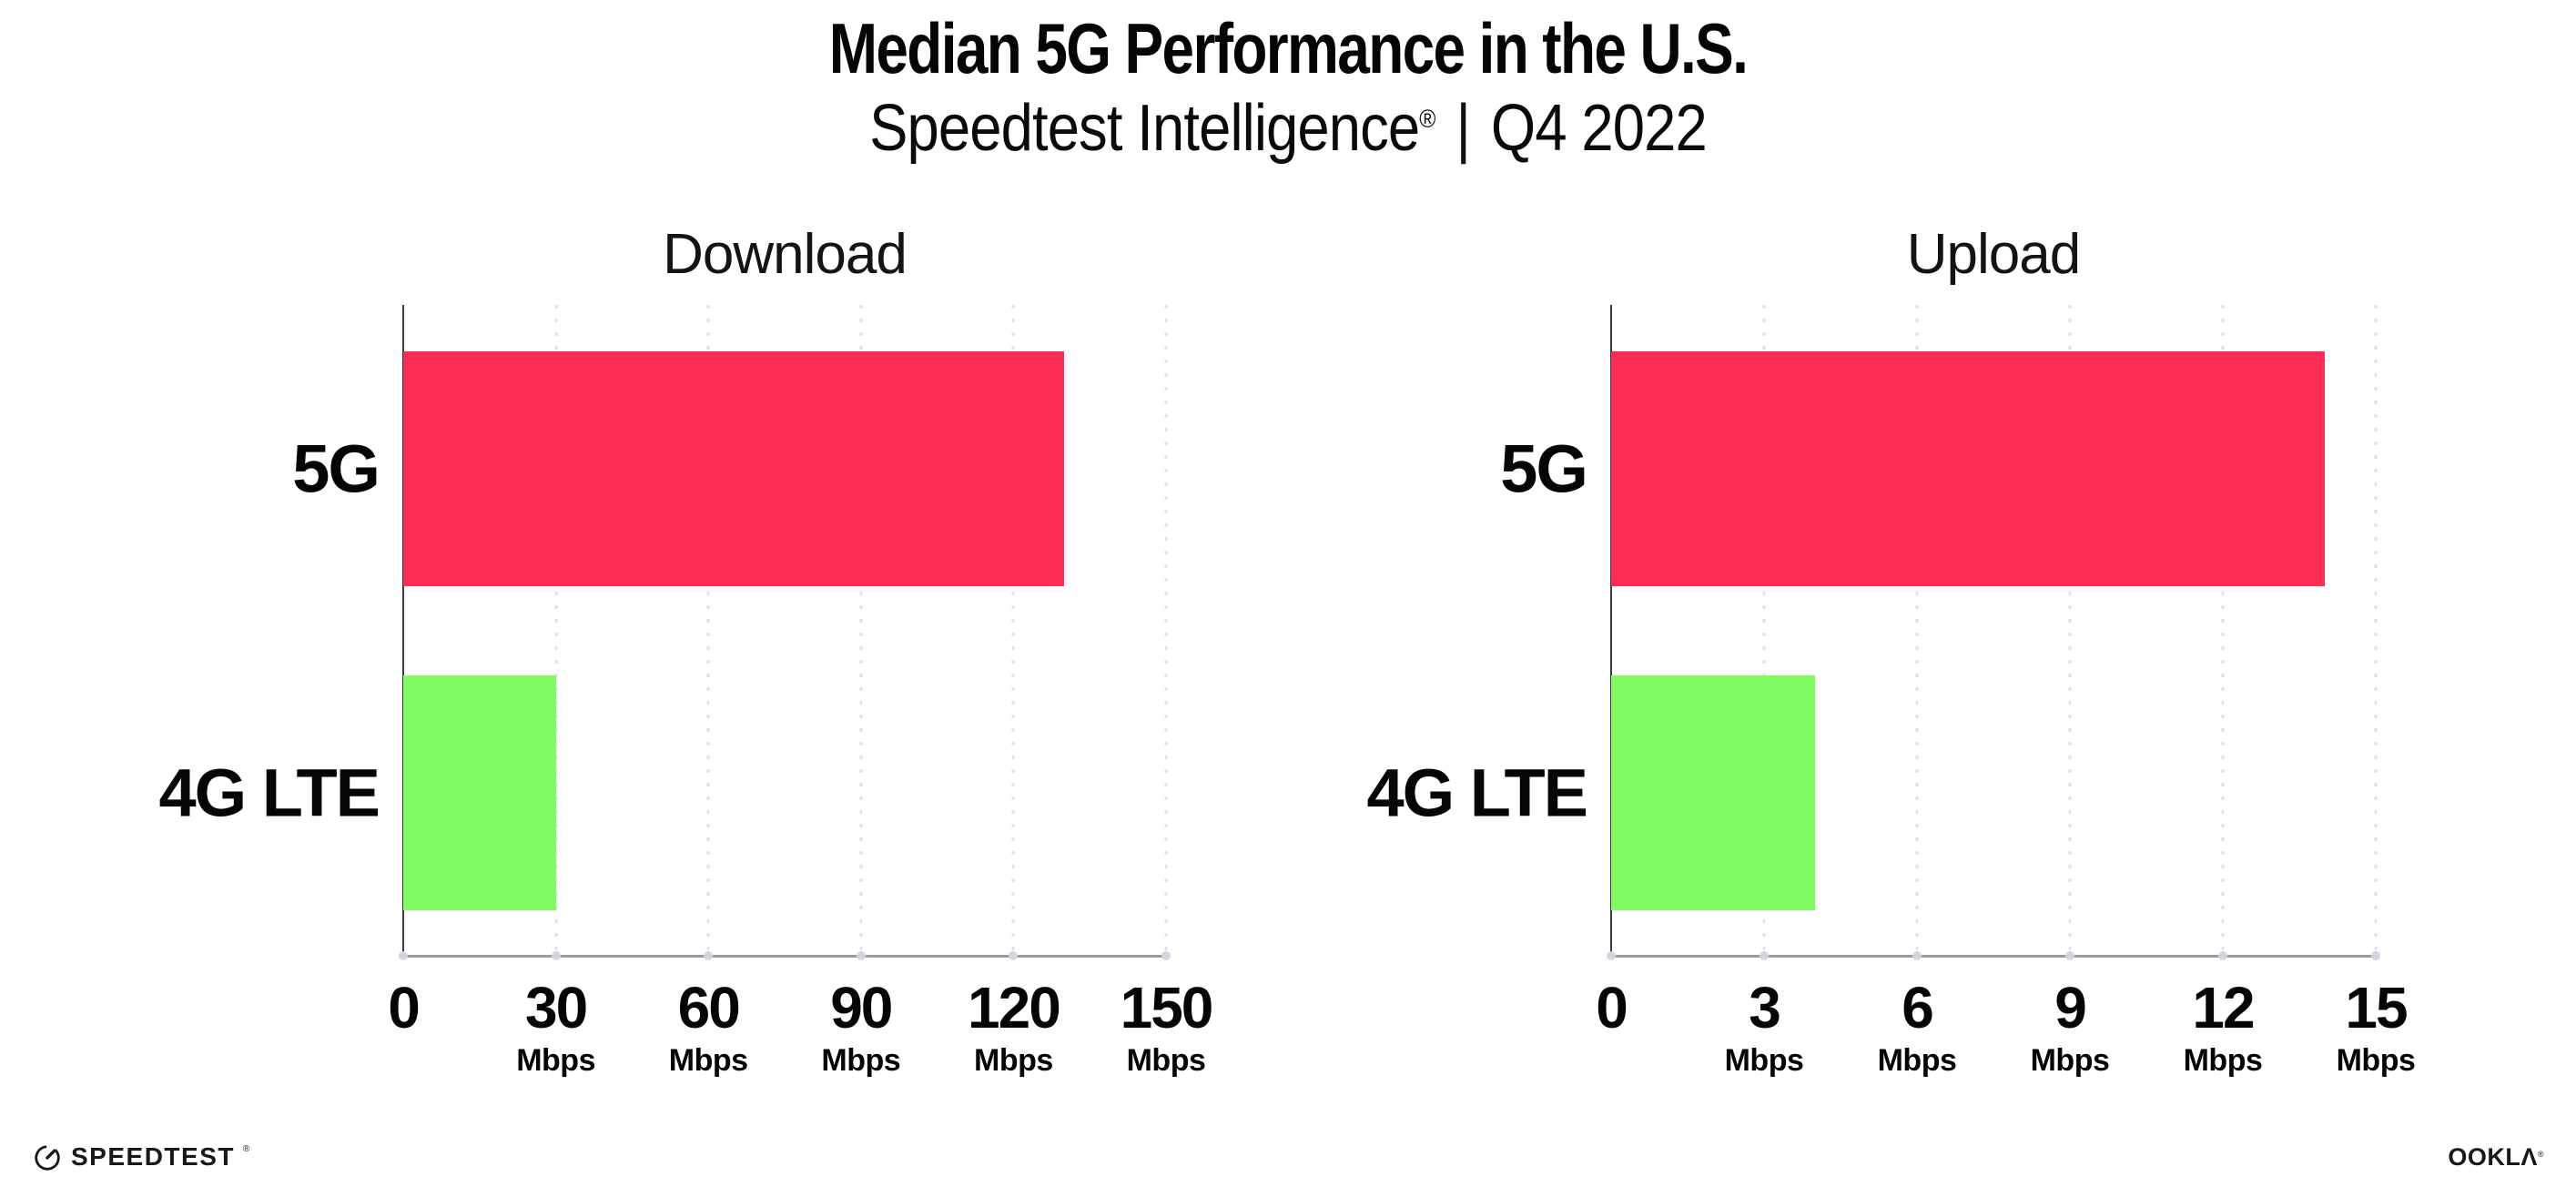 The height and width of the screenshot is (1197, 2576). What do you see at coordinates (2376, 1008) in the screenshot?
I see `x-tick-value: 15` at bounding box center [2376, 1008].